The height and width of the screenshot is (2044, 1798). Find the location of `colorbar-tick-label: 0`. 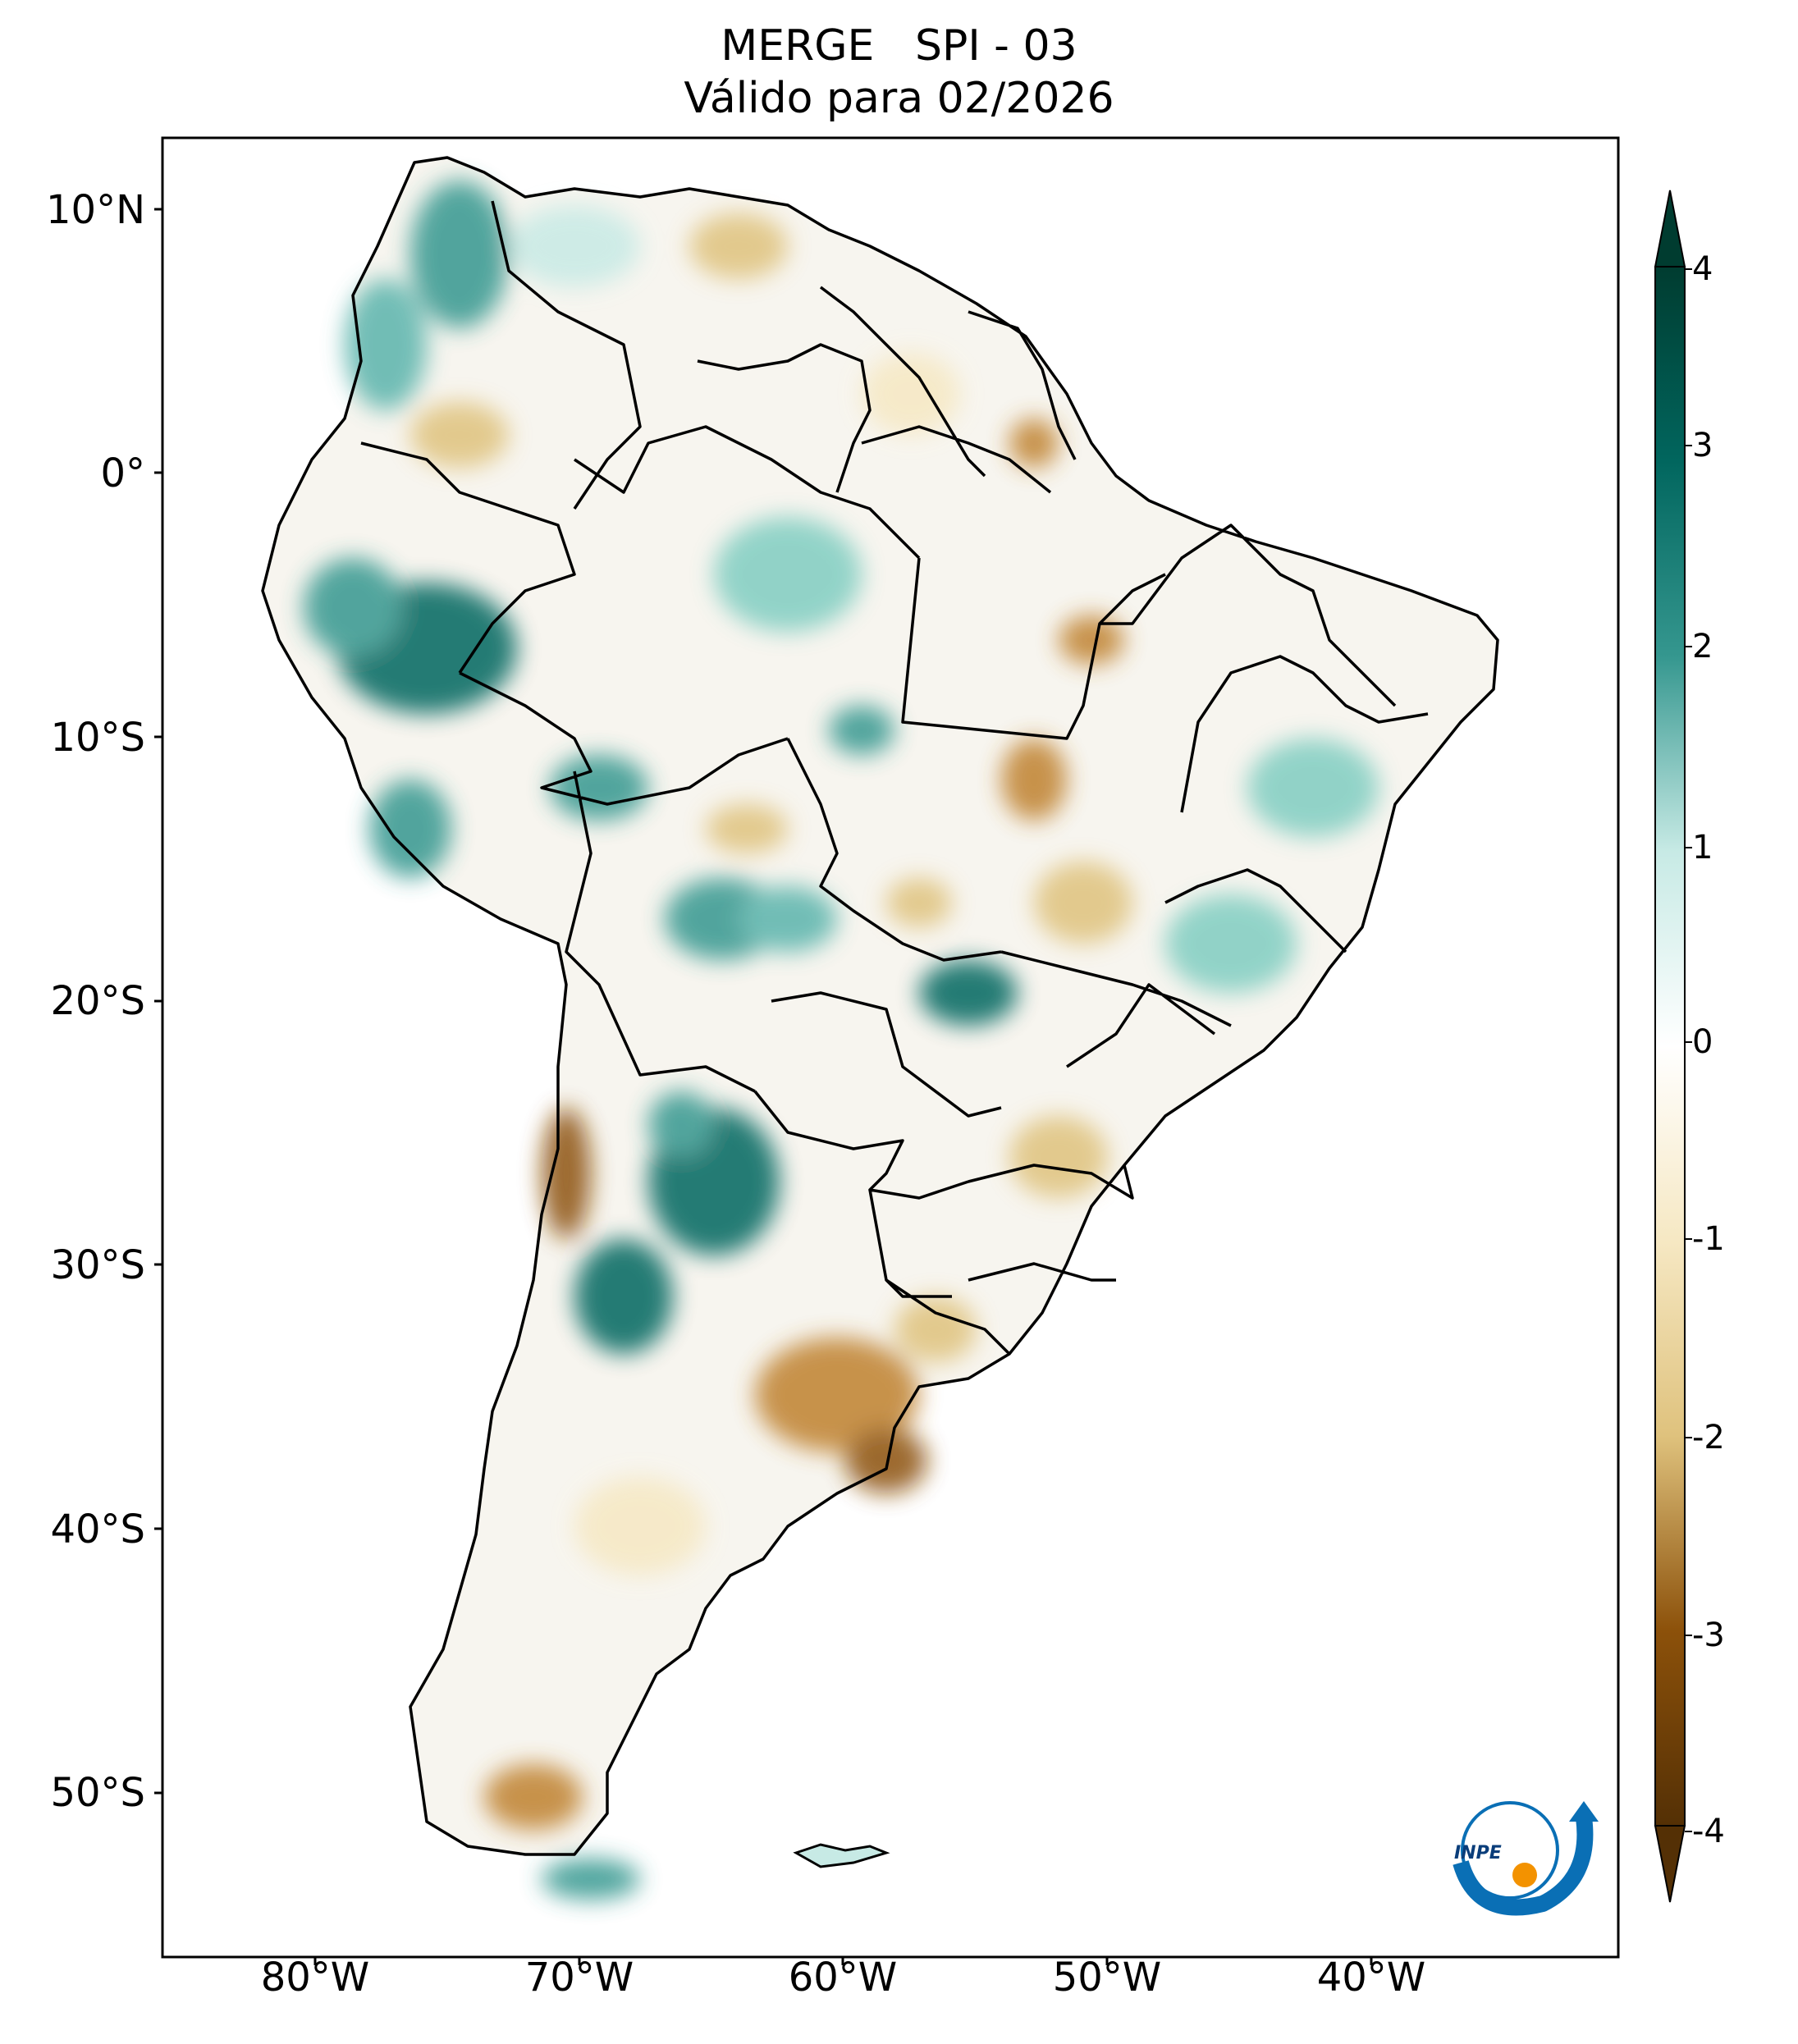

colorbar-tick-label: 0 is located at coordinates (1702, 1042).